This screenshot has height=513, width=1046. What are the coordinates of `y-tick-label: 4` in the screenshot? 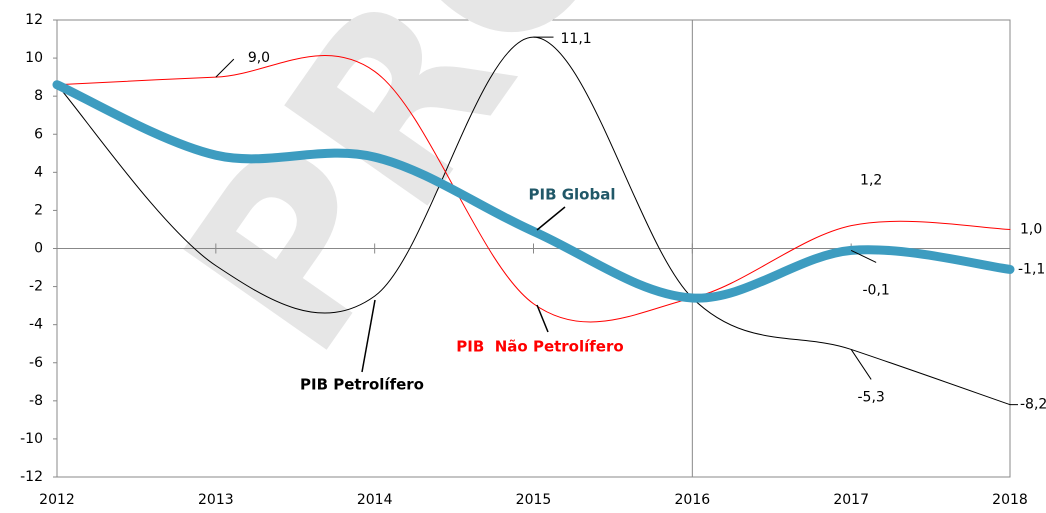 It's located at (38, 172).